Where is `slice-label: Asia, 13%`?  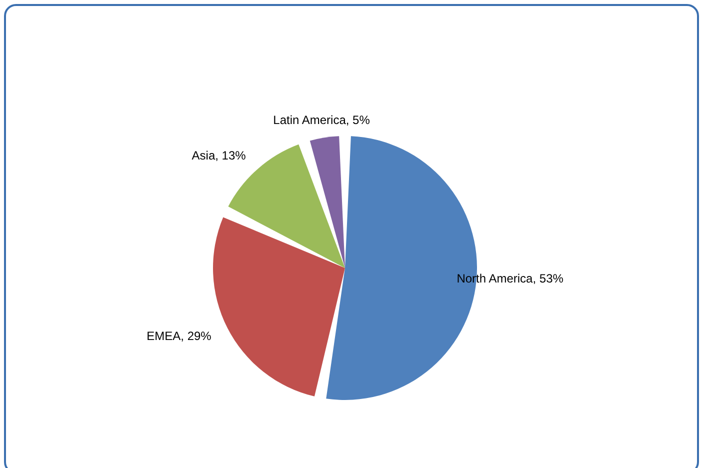 slice-label: Asia, 13% is located at coordinates (219, 155).